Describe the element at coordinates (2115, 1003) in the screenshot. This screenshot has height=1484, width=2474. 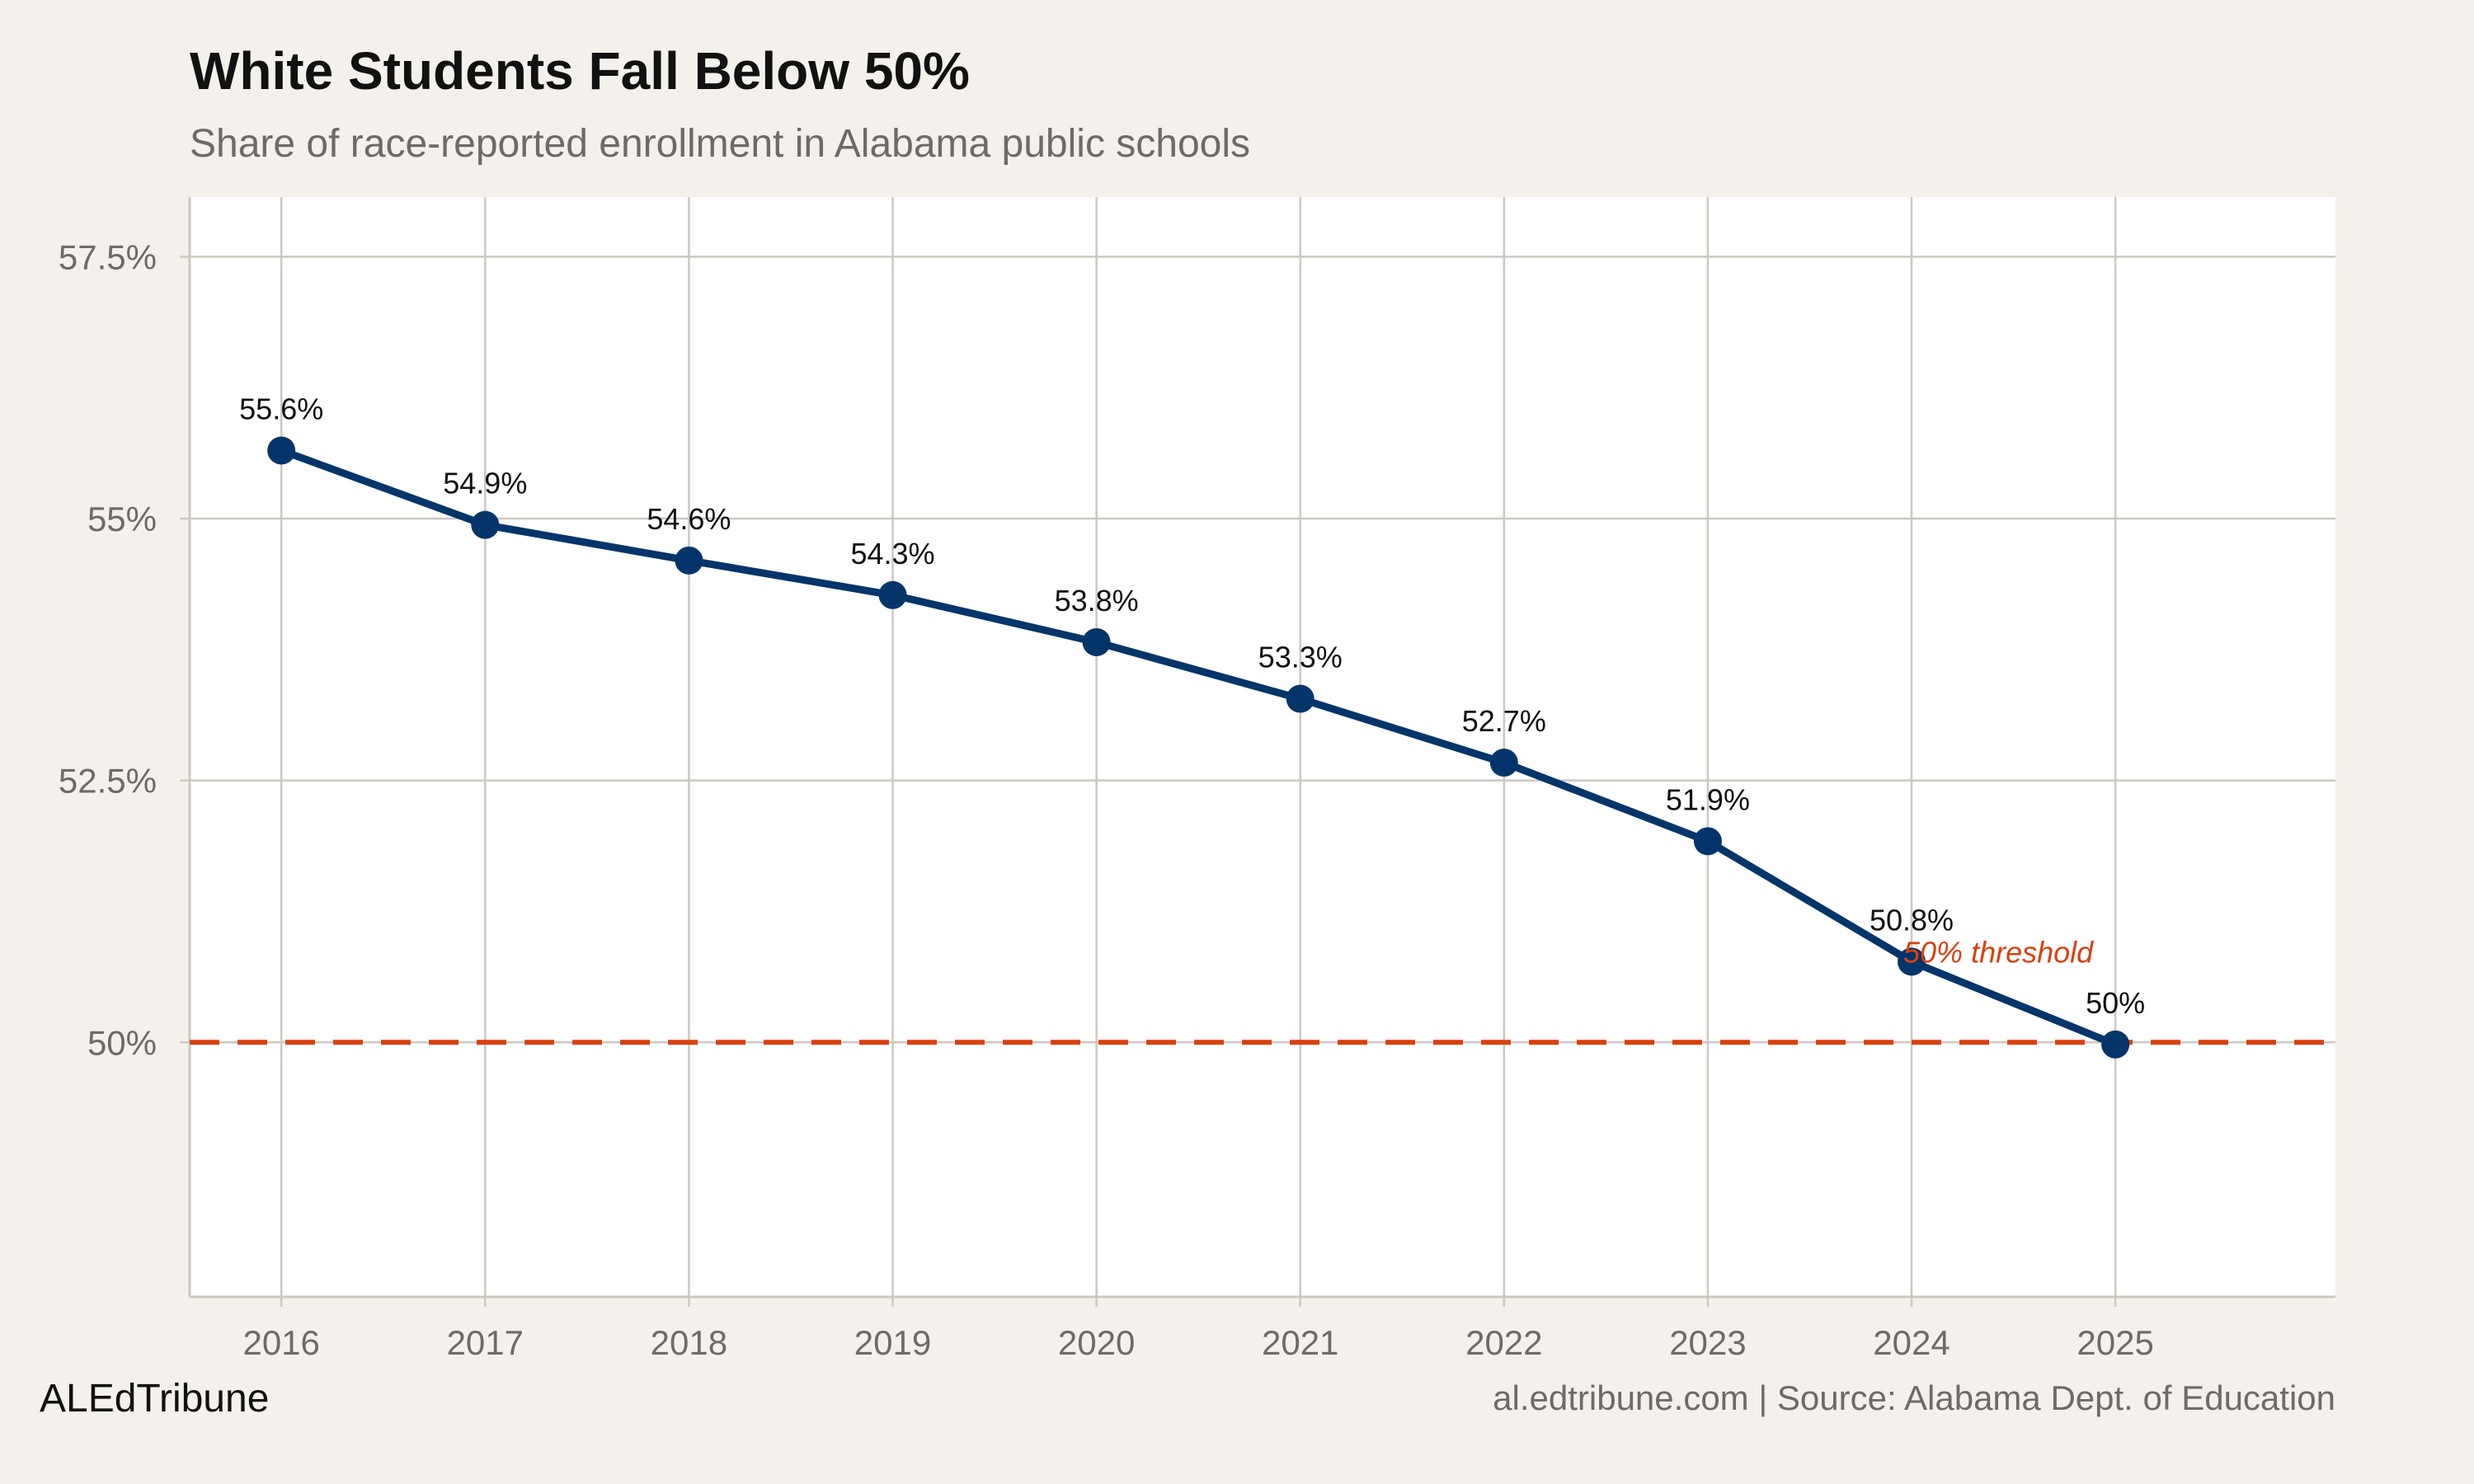
I see `data-label: 50%` at that location.